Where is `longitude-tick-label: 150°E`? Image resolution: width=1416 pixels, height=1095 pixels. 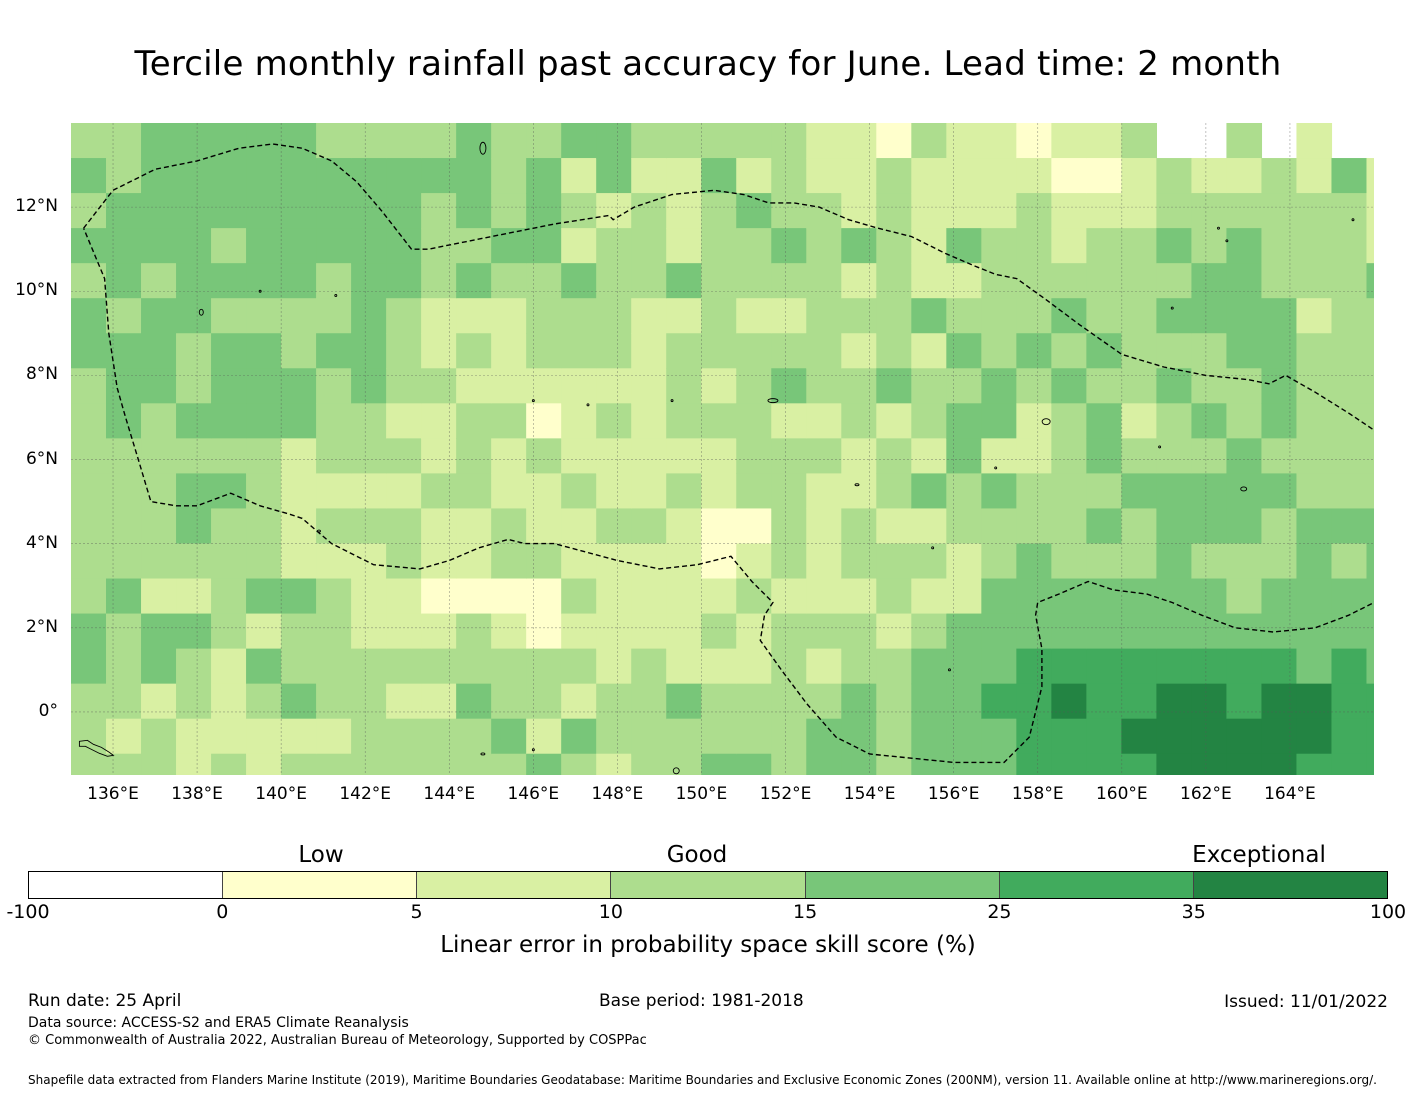
longitude-tick-label: 150°E is located at coordinates (701, 794).